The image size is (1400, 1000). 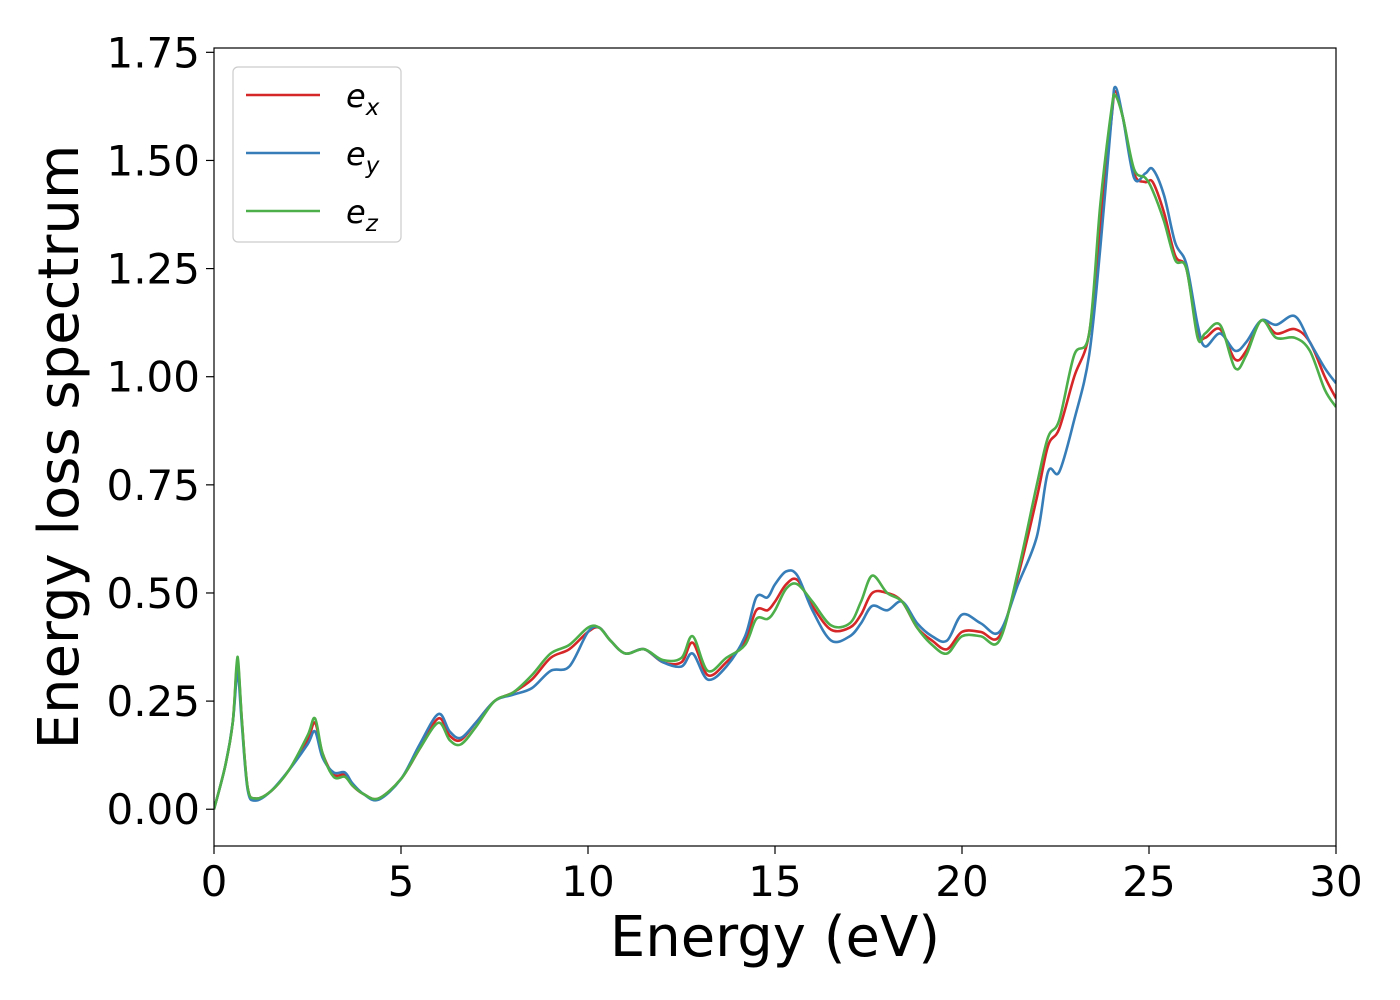 I want to click on y-tick-label: 0.75, so click(x=153, y=485).